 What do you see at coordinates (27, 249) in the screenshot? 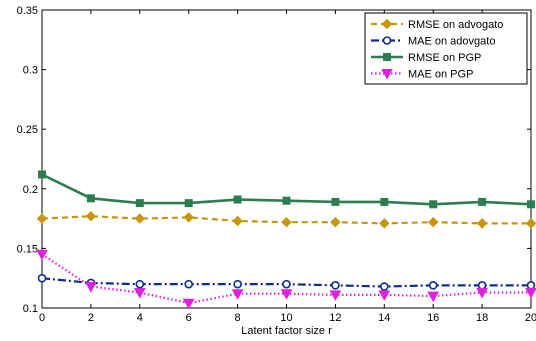
I see `y-tick-label: 0.15` at bounding box center [27, 249].